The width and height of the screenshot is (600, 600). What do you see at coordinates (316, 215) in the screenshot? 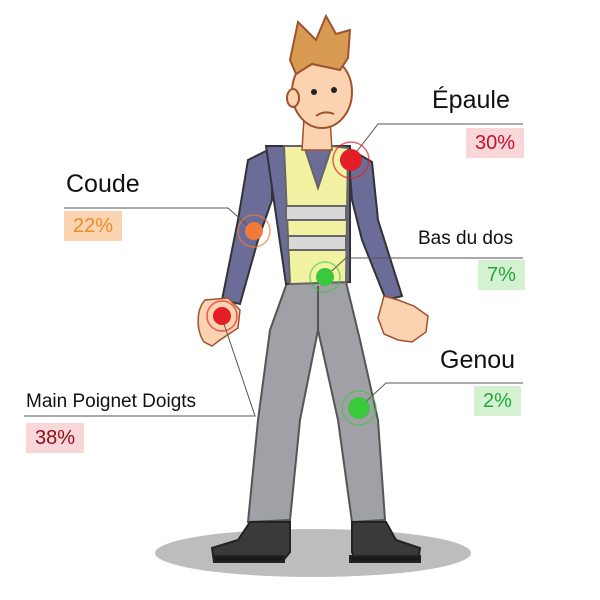
I see `safety-vest` at bounding box center [316, 215].